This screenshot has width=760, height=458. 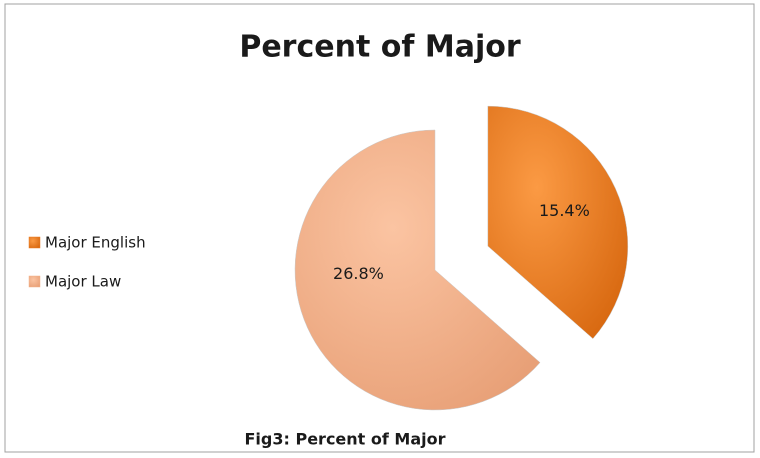 I want to click on pie-slice, so click(x=558, y=222).